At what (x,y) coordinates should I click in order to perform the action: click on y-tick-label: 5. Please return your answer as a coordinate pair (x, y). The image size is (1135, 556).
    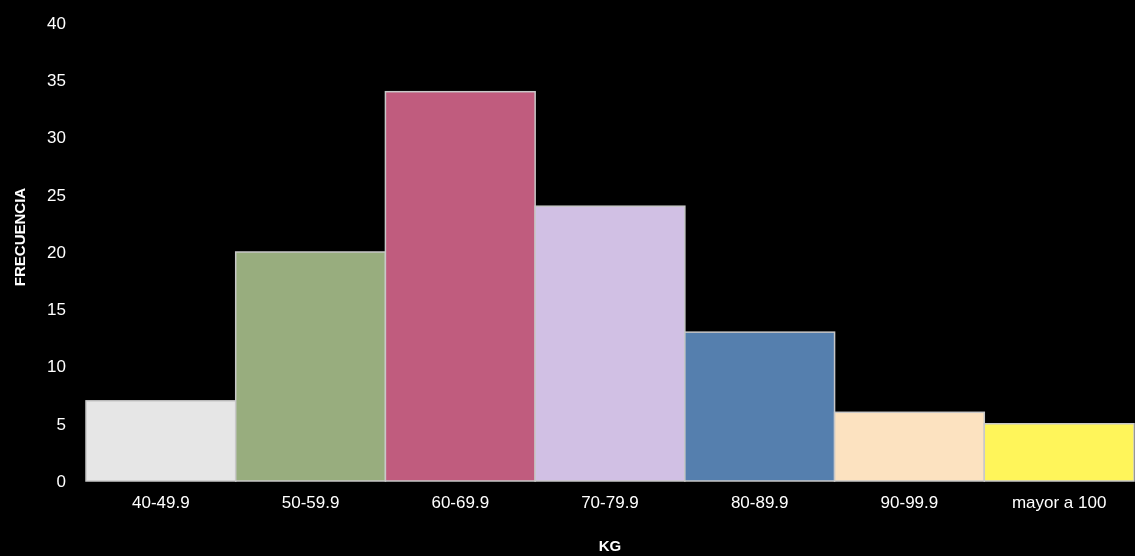
    Looking at the image, I should click on (61, 424).